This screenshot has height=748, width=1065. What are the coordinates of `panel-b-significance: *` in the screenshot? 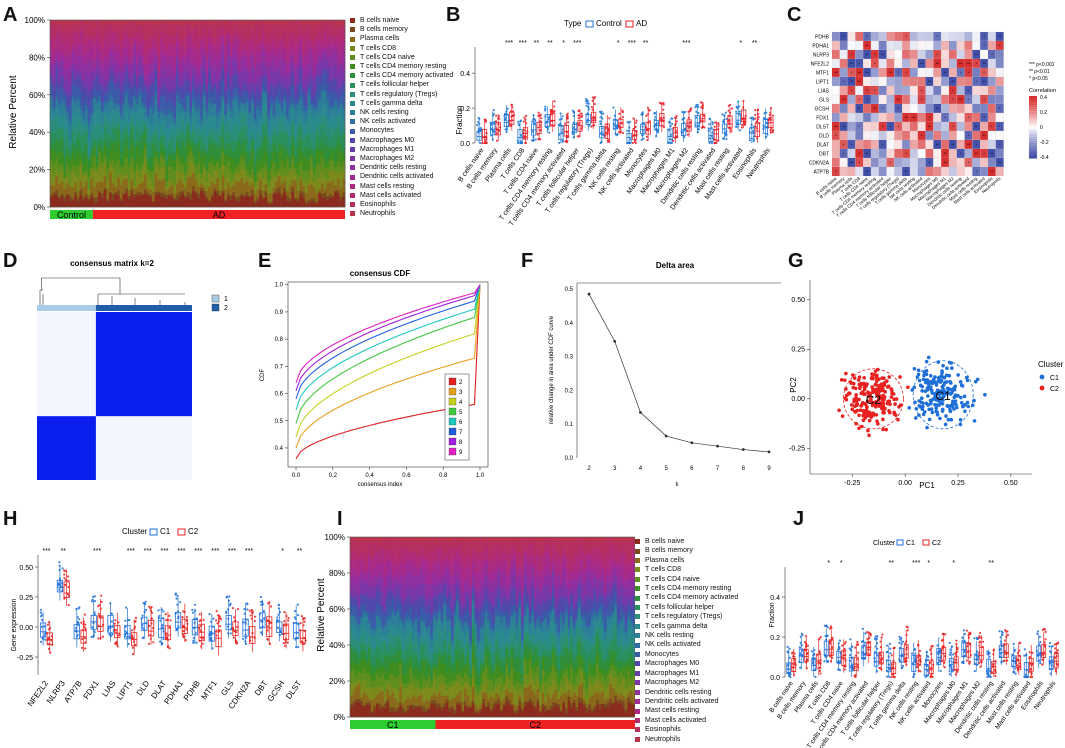 It's located at (741, 43).